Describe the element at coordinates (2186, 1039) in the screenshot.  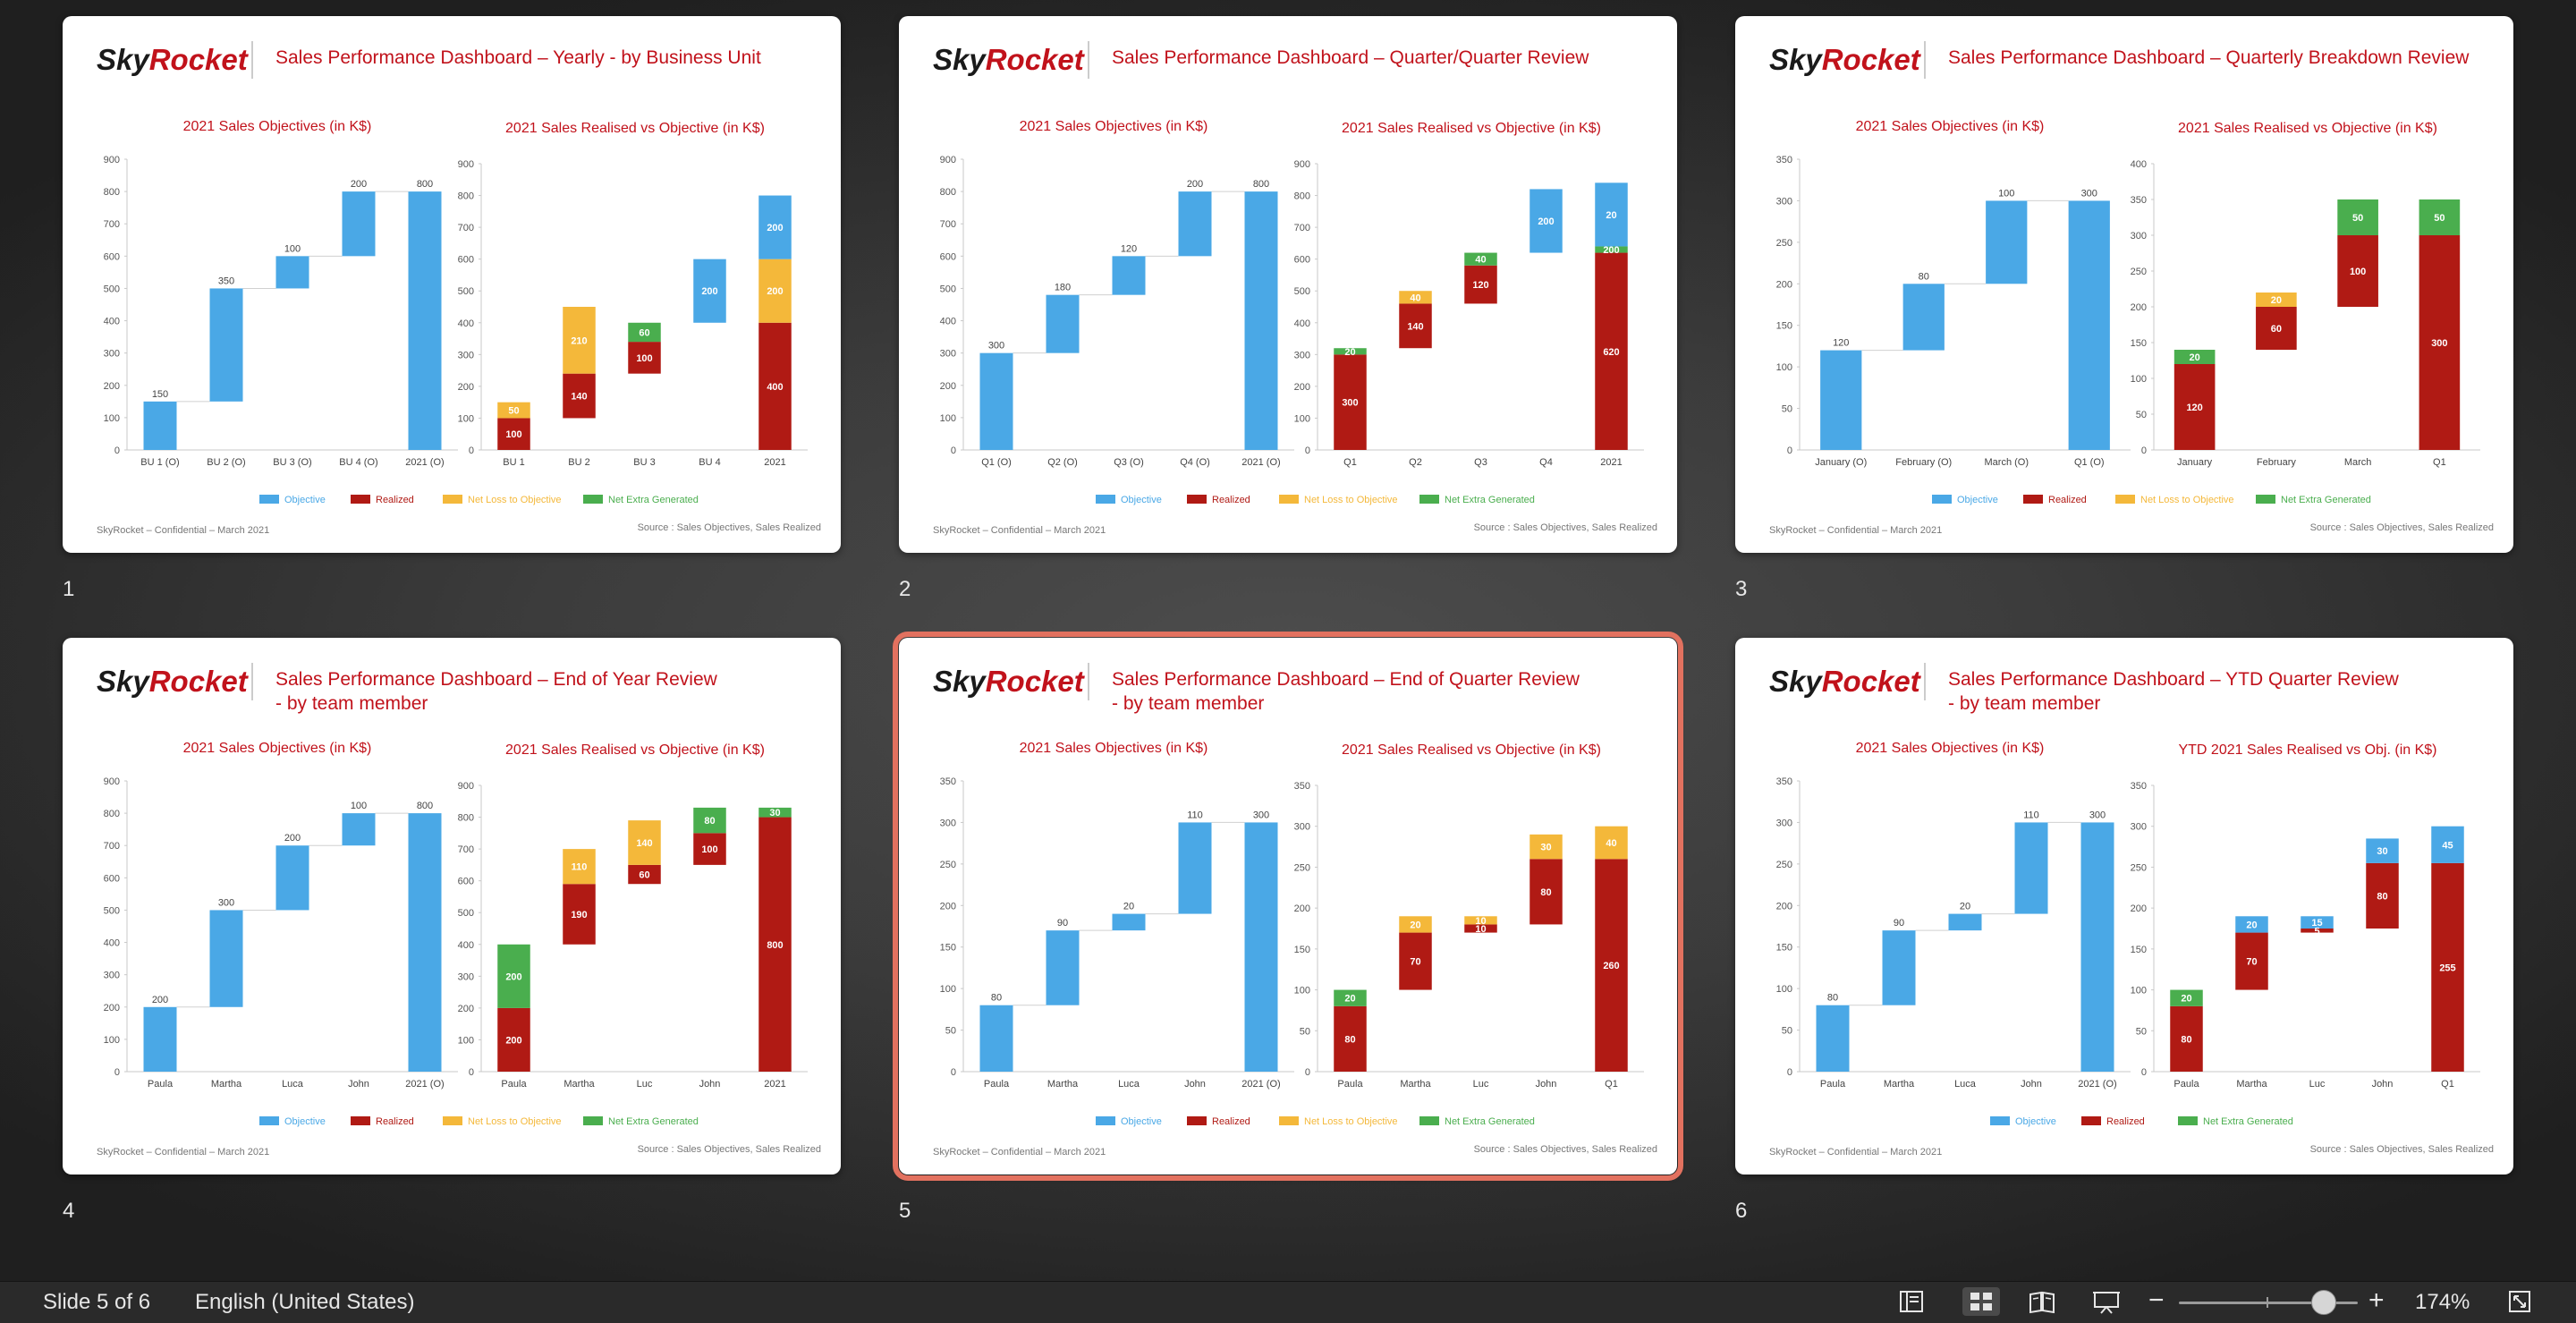
I see `segment-value-label: 80` at that location.